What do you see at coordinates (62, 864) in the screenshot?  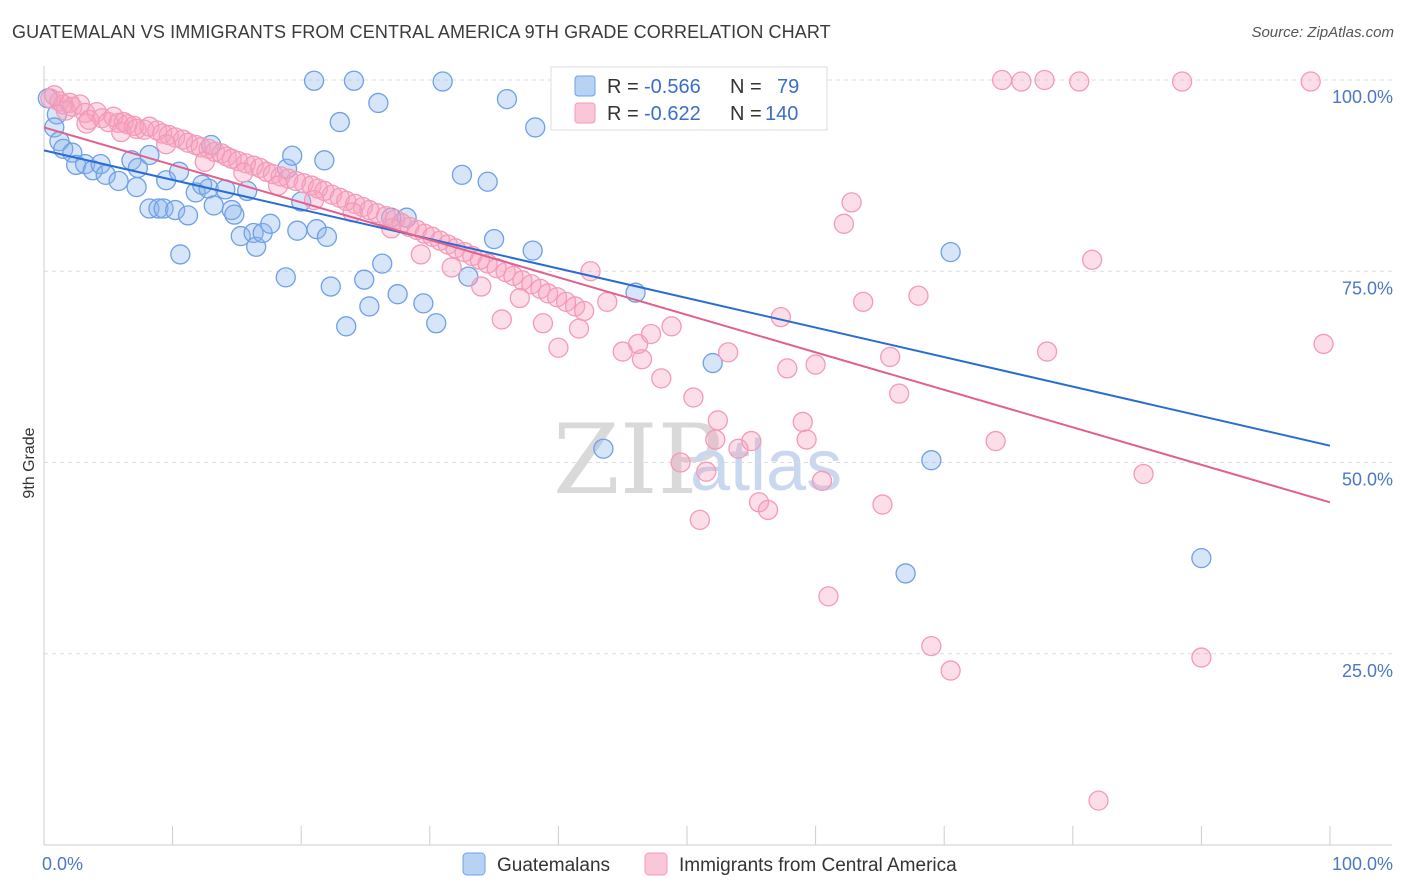 I see `x-tick-label-min: 0.0%` at bounding box center [62, 864].